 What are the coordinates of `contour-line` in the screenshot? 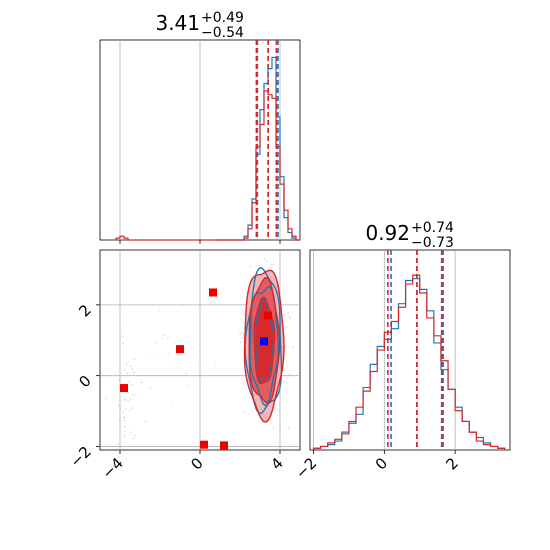 It's located at (264, 340).